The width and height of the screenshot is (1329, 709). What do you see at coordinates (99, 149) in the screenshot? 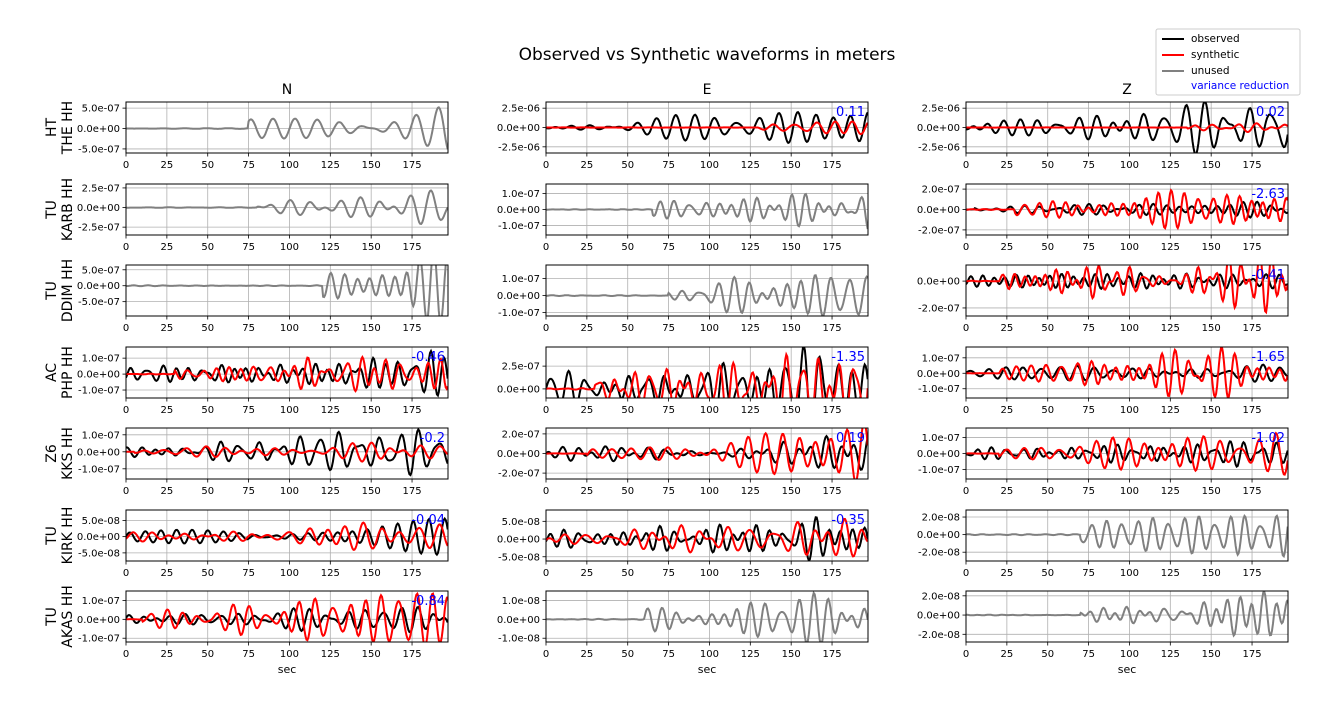
I see `y-tick-label: -5.0e-07` at bounding box center [99, 149].